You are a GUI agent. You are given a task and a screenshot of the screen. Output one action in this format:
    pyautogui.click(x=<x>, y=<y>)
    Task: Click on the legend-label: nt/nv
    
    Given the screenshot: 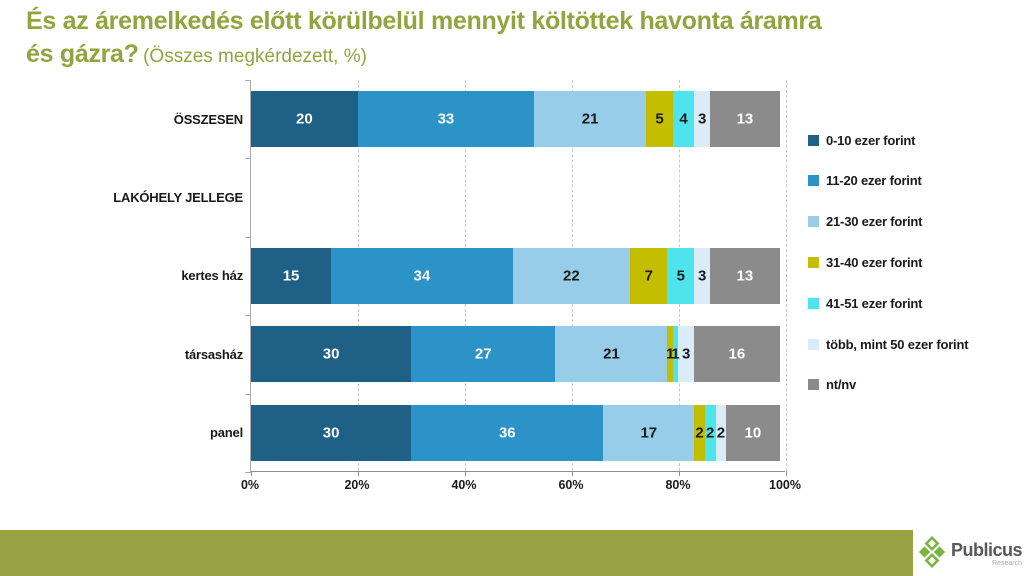 What is the action you would take?
    pyautogui.click(x=841, y=385)
    